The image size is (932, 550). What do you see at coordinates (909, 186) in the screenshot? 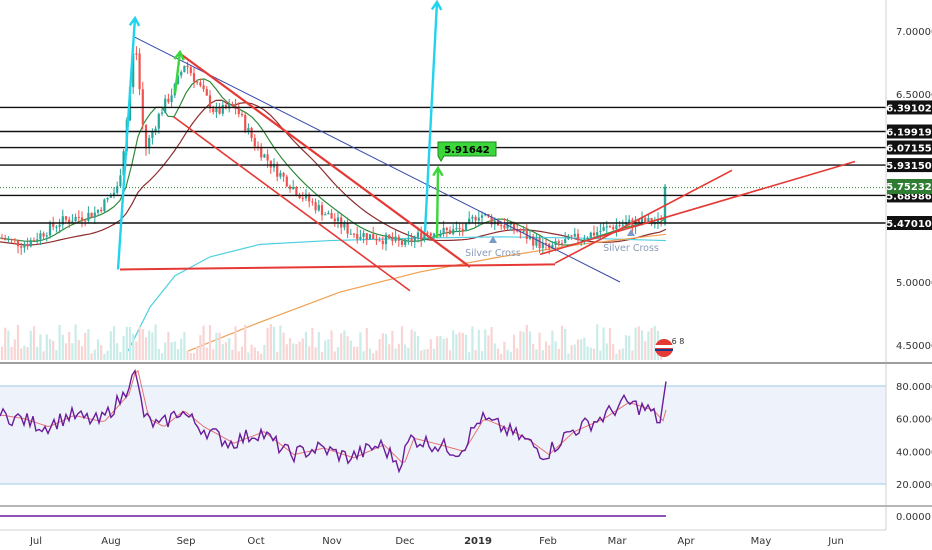
I see `last-price-label: 5.75232` at bounding box center [909, 186].